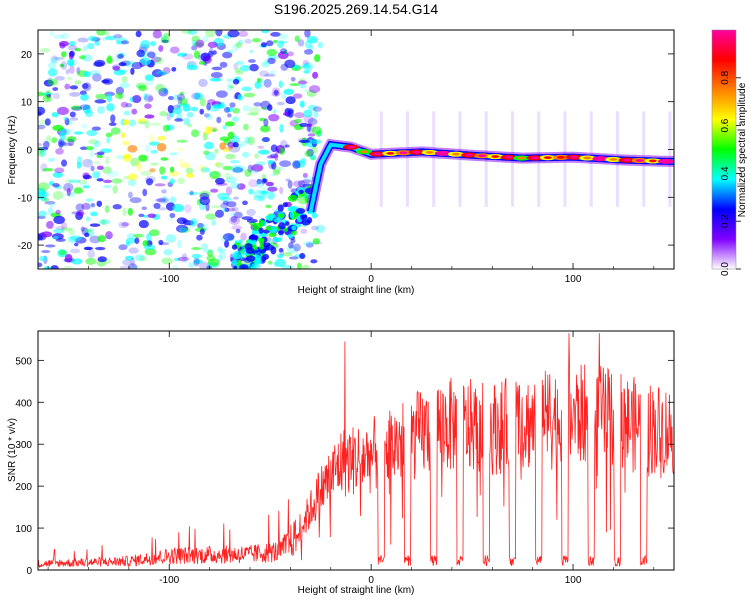 Image resolution: width=750 pixels, height=600 pixels. I want to click on y-tick-label: 300, so click(23, 445).